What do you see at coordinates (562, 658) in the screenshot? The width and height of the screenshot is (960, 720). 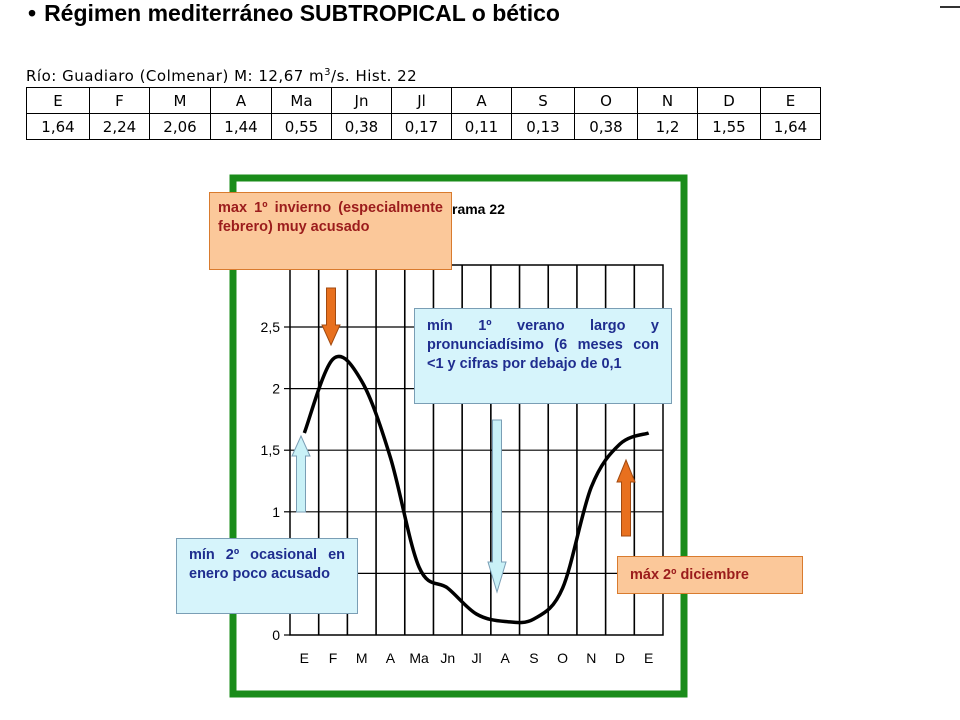 I see `x-tick-label: O` at bounding box center [562, 658].